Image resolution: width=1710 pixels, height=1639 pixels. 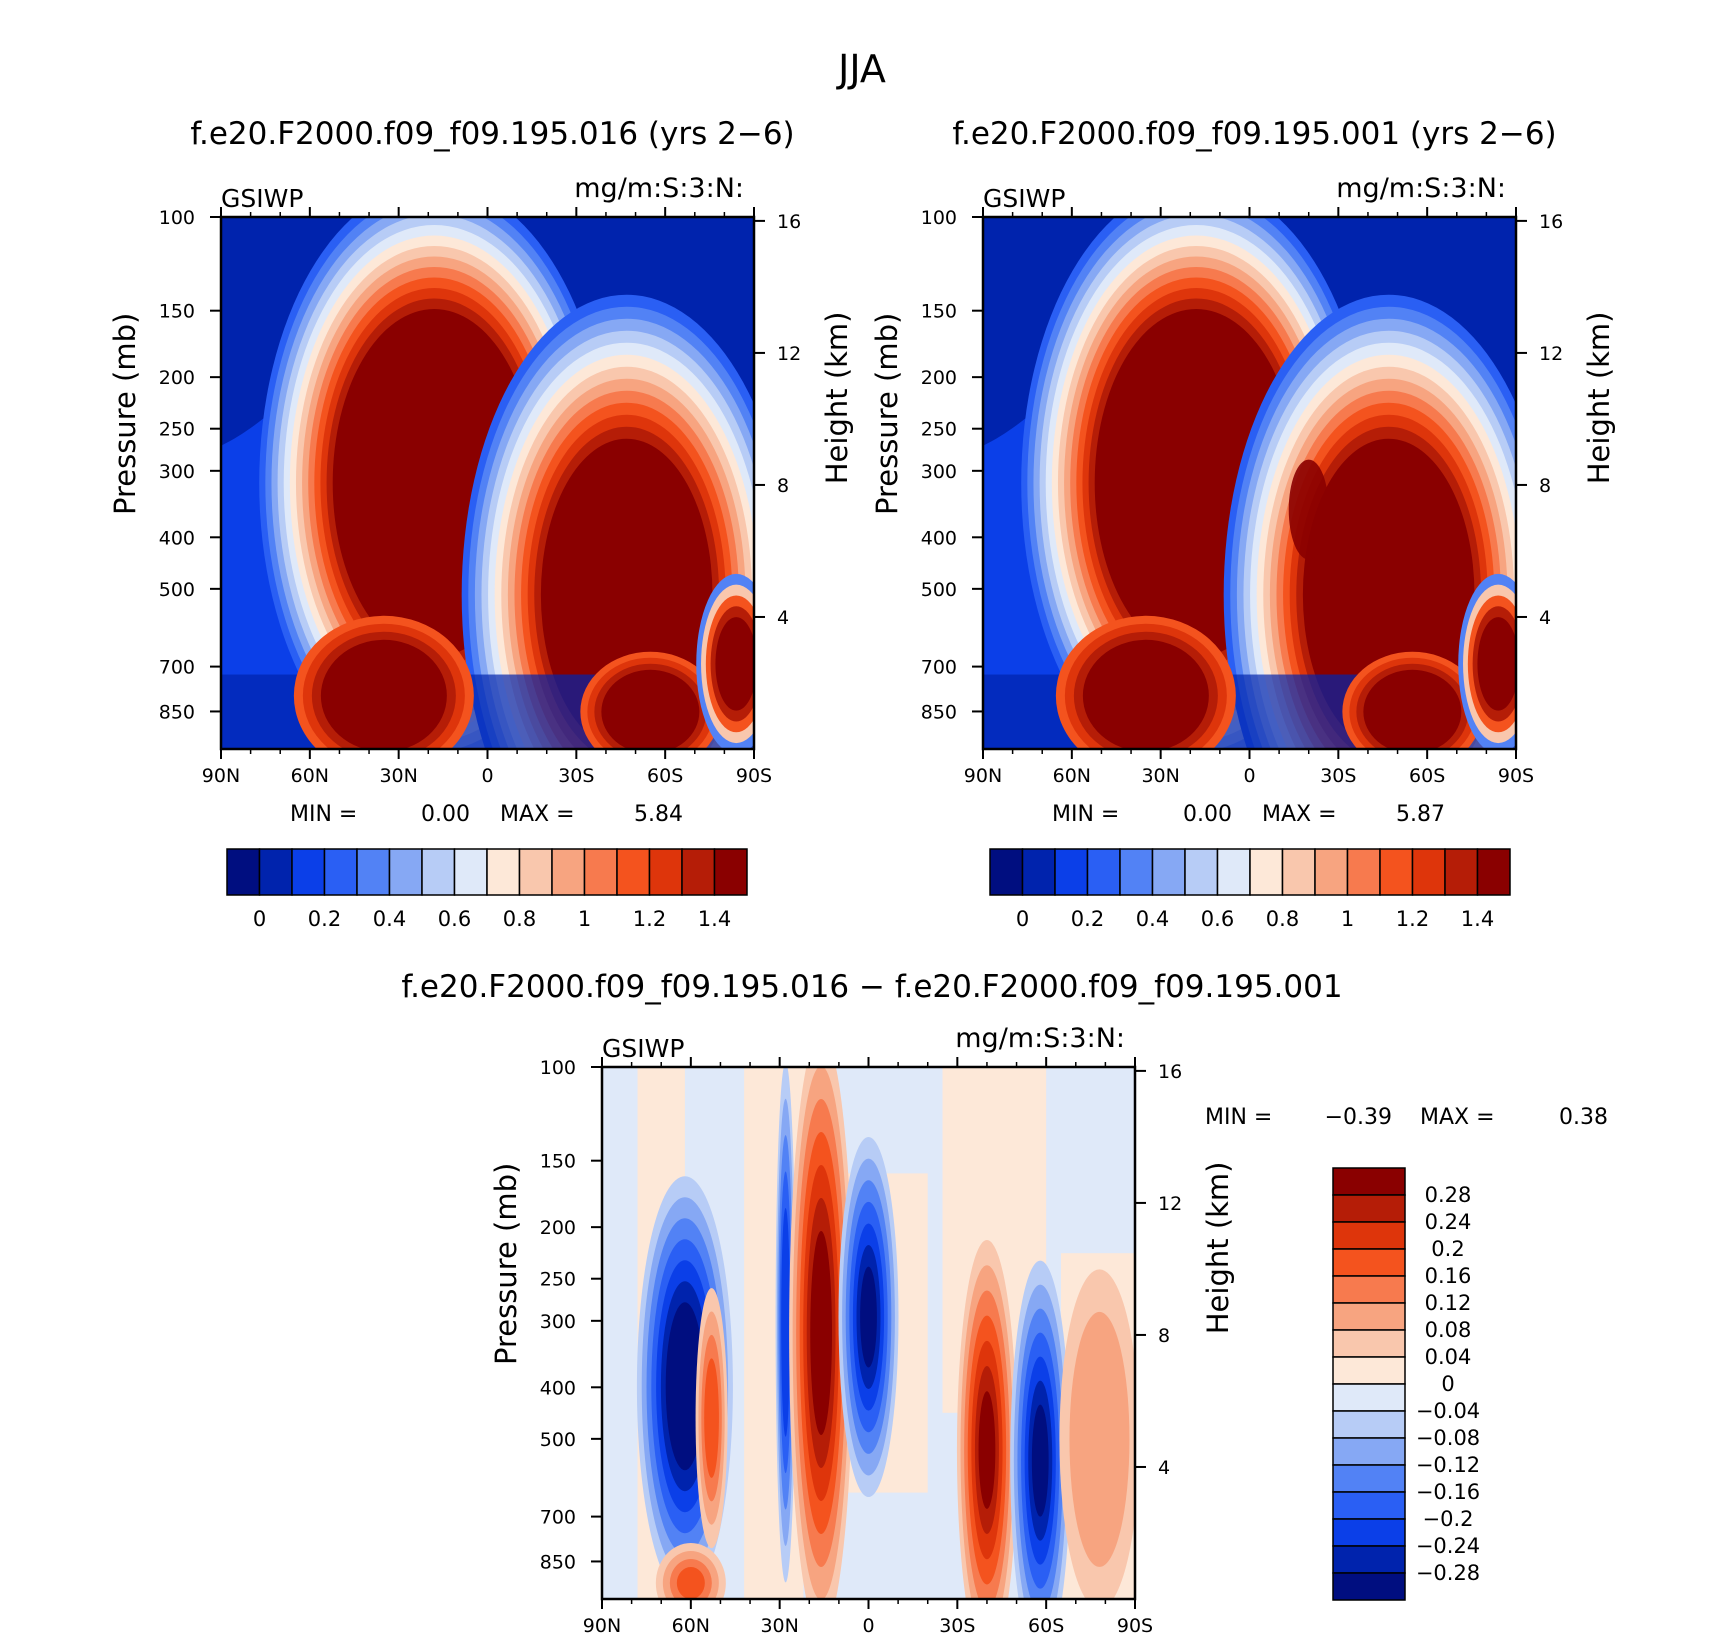 I want to click on height-tick-label: 4, so click(x=783, y=618).